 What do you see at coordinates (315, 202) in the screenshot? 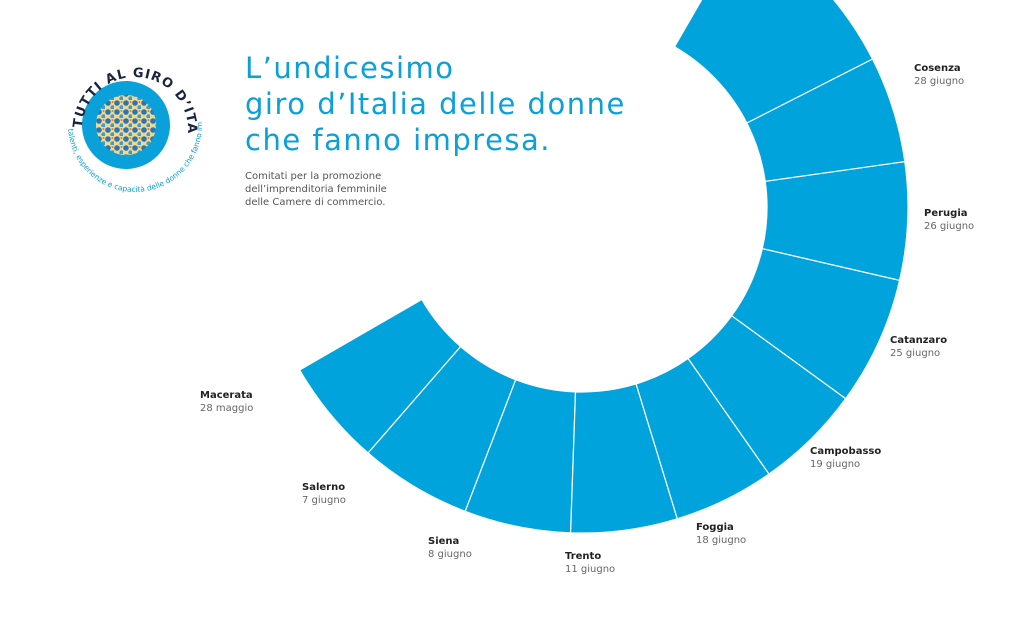
I see `subtitle-line: delle Camere di commercio.` at bounding box center [315, 202].